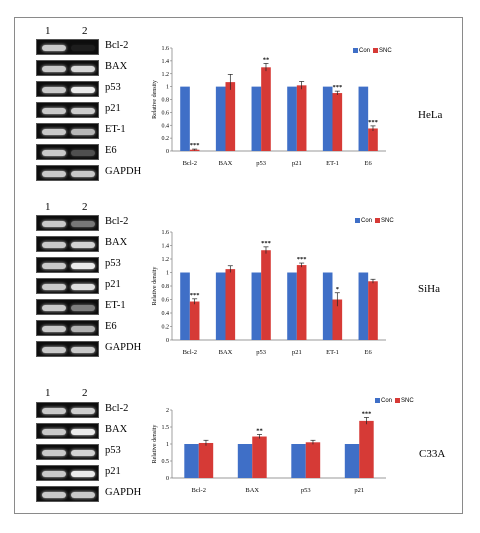 This screenshot has width=480, height=533. Describe the element at coordinates (429, 289) in the screenshot. I see `cell-line-label: SiHa` at that location.